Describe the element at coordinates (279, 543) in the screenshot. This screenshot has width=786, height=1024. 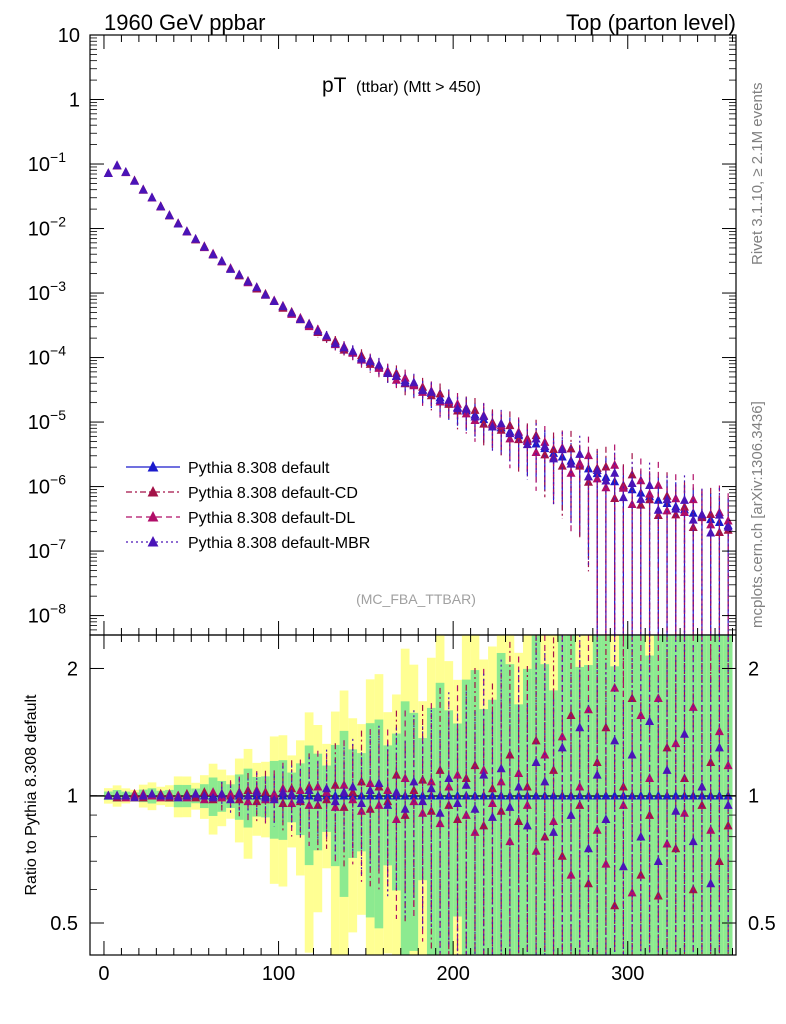
I see `legend-label: Pythia 8.308 default-MBR` at that location.